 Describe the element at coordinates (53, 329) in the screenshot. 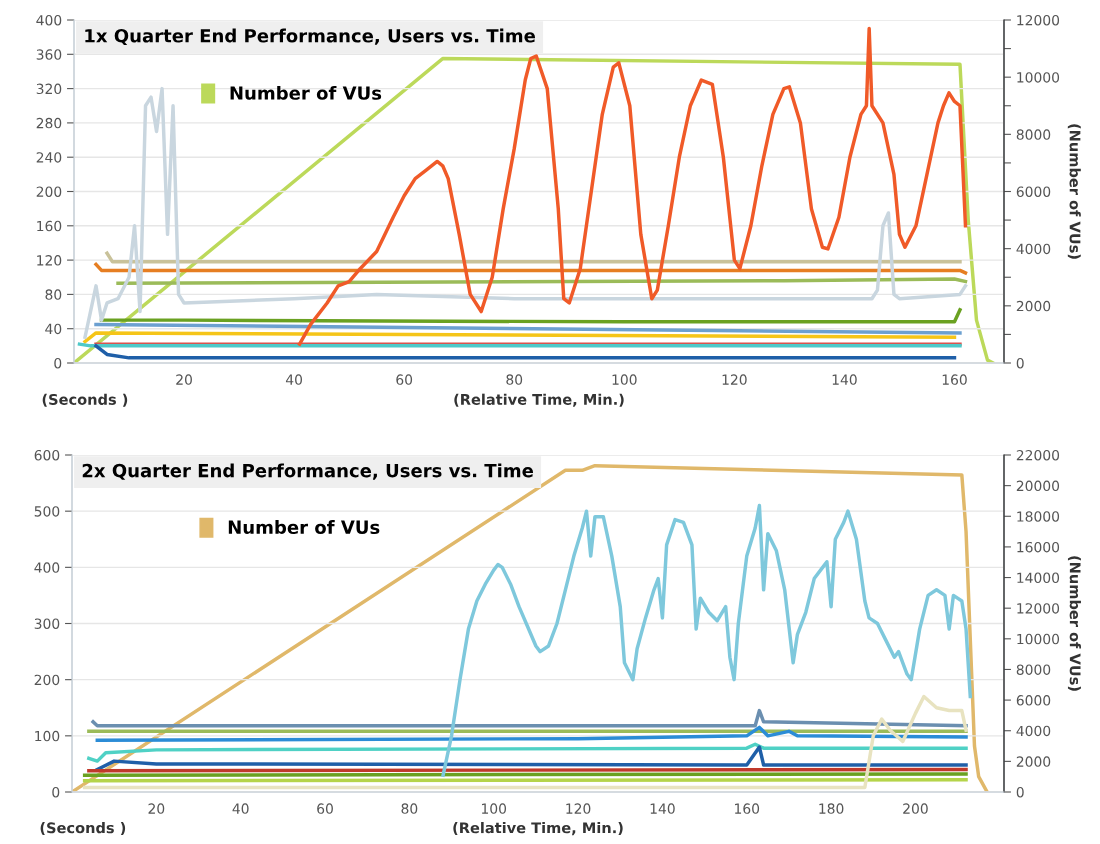

I see `y-tick-label: 40` at that location.